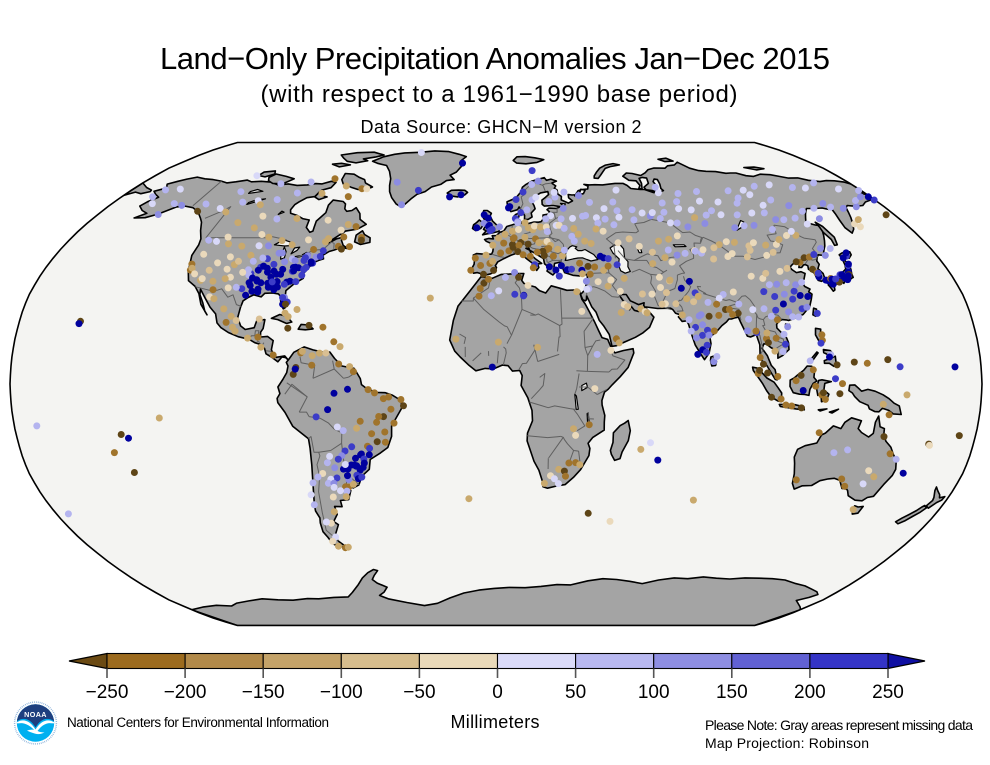  What do you see at coordinates (888, 692) in the screenshot?
I see `svg-text: 250` at bounding box center [888, 692].